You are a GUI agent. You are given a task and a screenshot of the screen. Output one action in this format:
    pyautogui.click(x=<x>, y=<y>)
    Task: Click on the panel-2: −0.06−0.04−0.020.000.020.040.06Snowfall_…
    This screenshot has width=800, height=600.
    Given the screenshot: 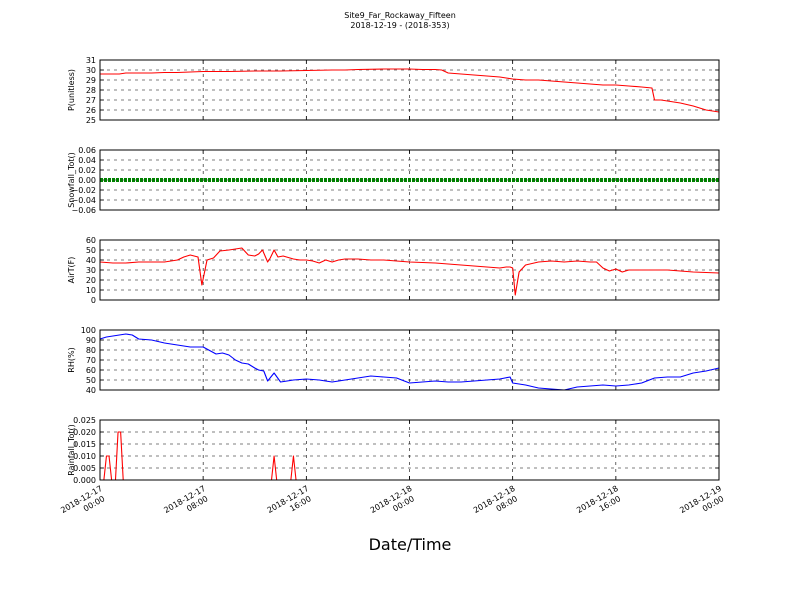 What is the action you would take?
    pyautogui.click(x=393, y=180)
    